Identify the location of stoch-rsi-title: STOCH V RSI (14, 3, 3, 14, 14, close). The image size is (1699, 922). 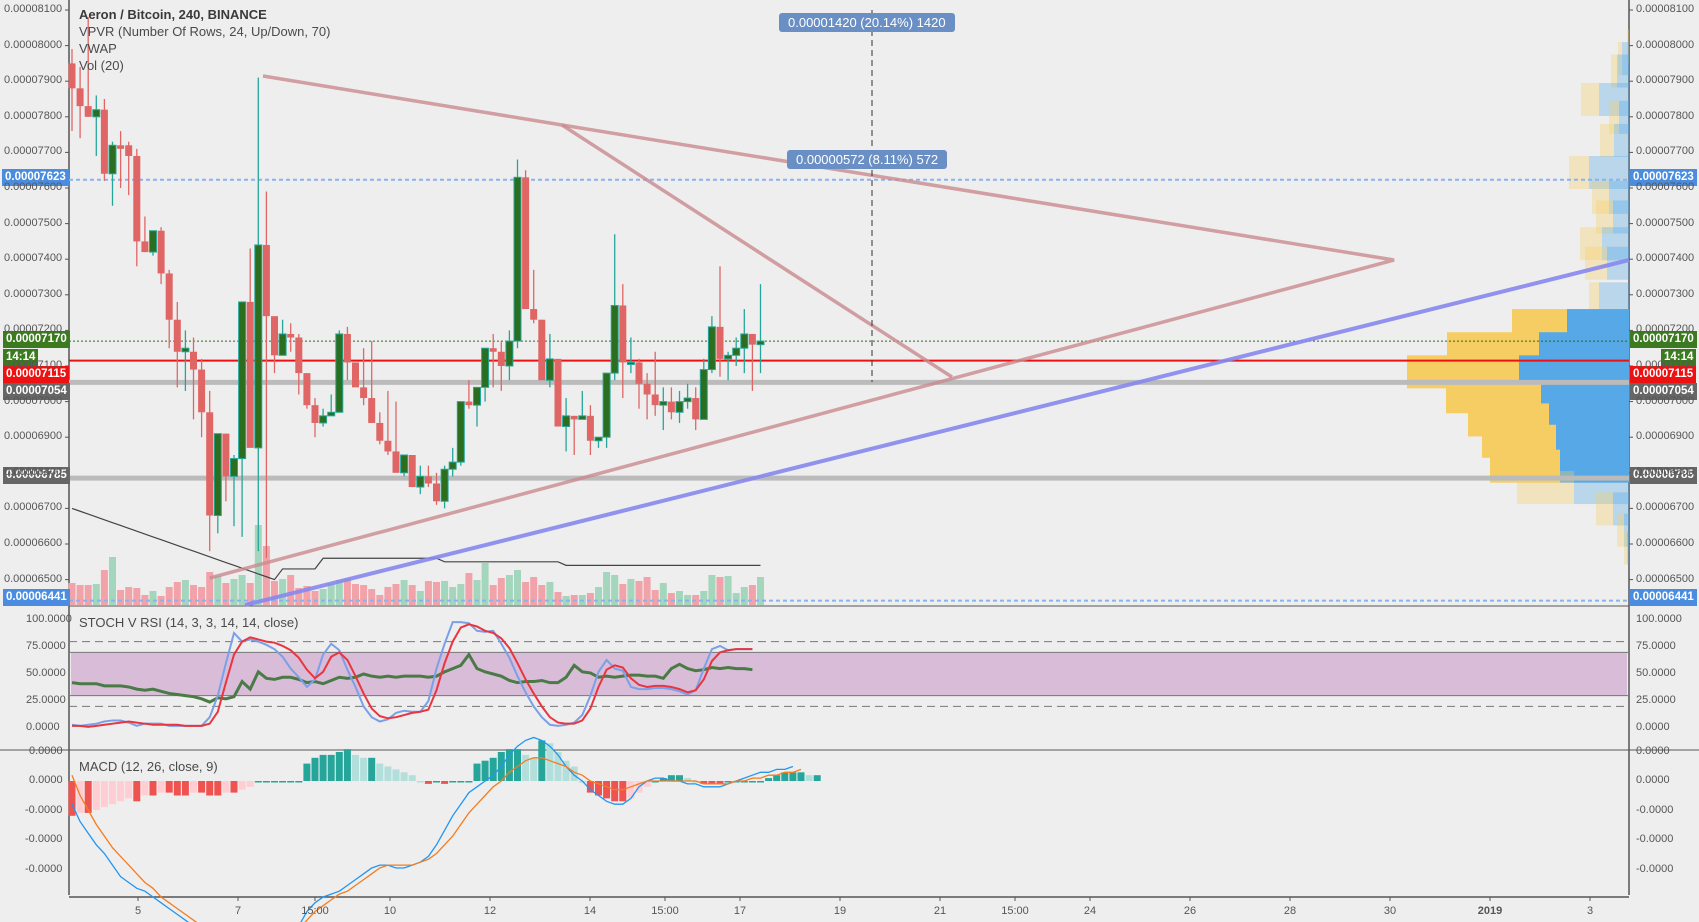
(189, 622).